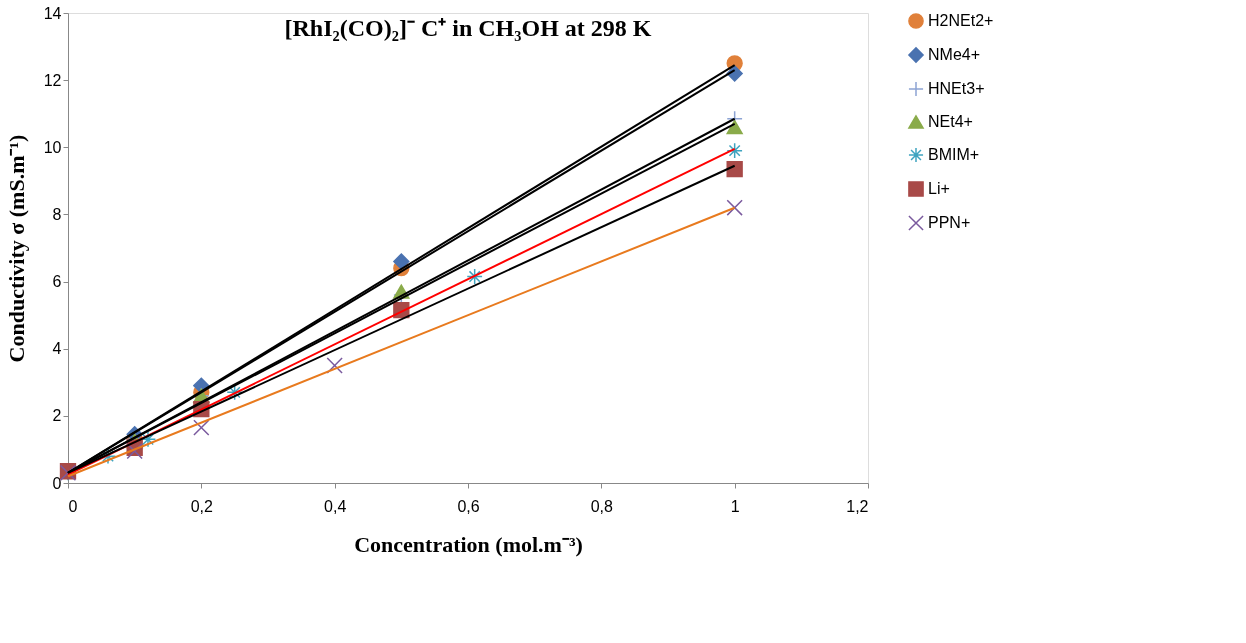 The image size is (1246, 643). Describe the element at coordinates (950, 121) in the screenshot. I see `legend-label: NEt4+` at that location.